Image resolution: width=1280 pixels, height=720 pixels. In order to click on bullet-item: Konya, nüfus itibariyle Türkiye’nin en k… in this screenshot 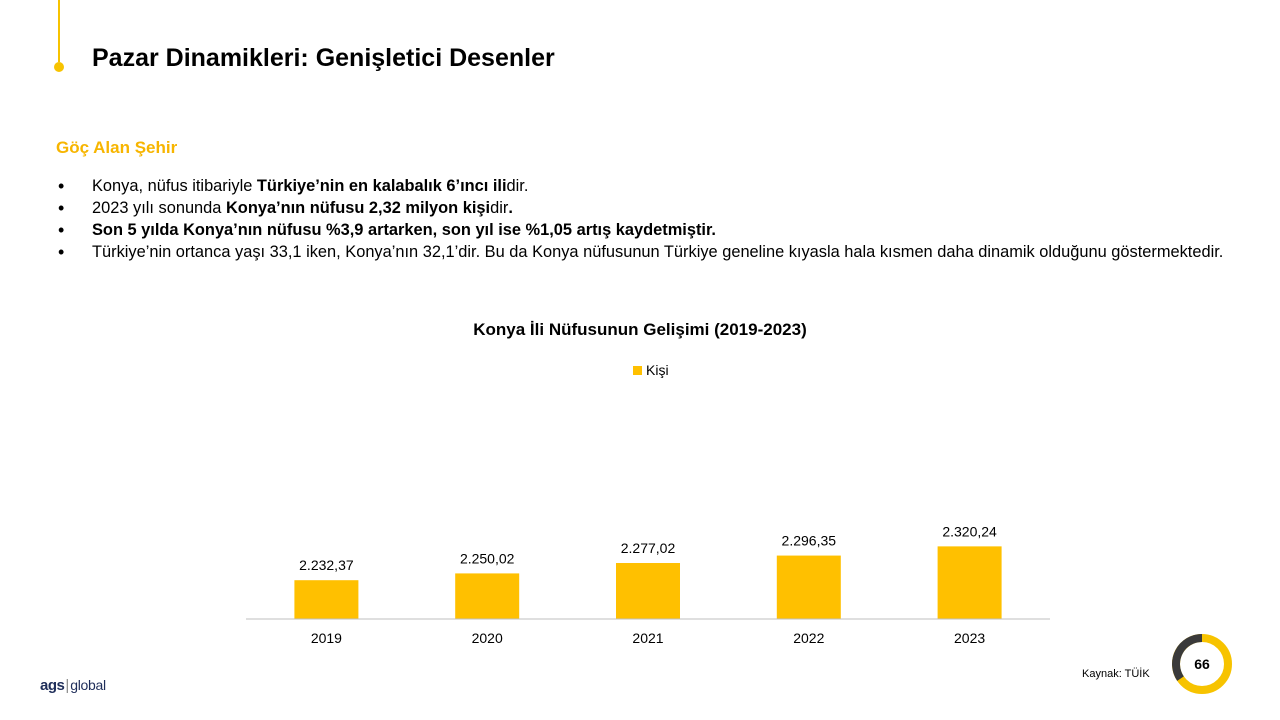, I will do `click(643, 186)`.